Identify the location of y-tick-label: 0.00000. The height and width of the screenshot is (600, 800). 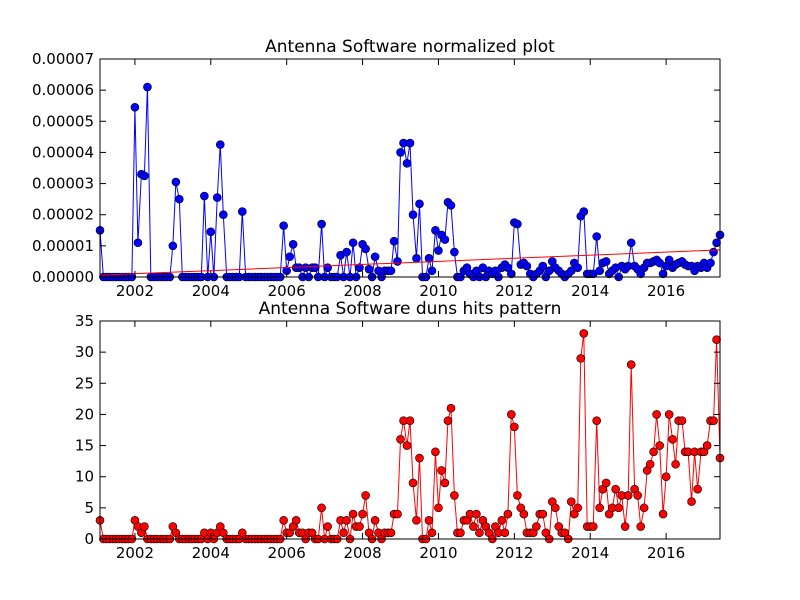
(63, 277).